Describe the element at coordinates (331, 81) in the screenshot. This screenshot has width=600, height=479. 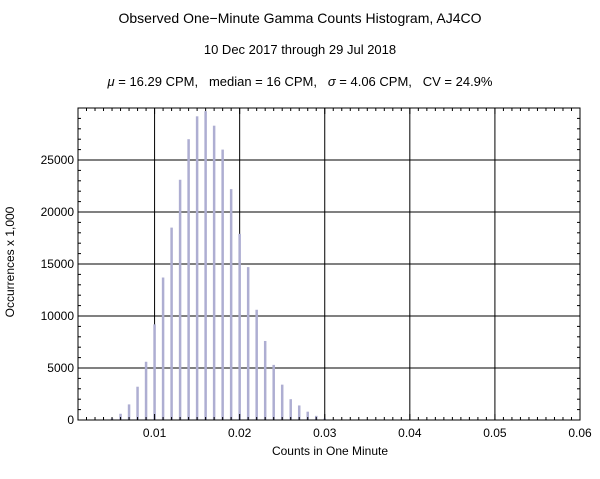
I see `sigma-symbol: σ` at that location.